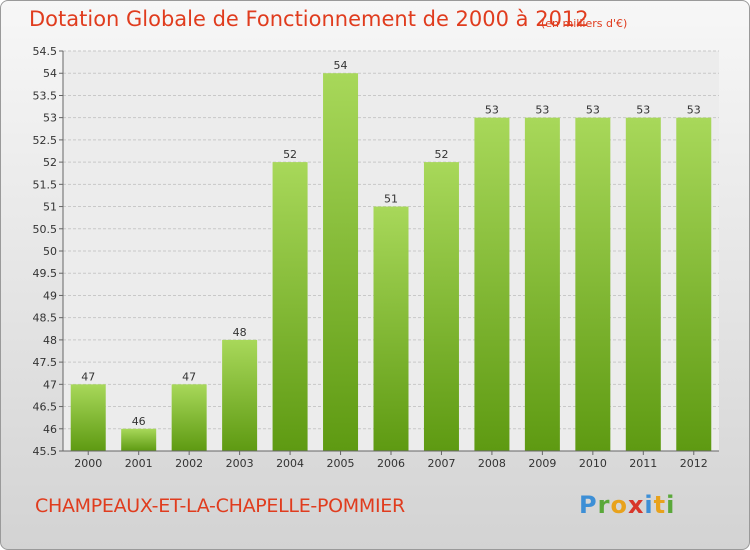  What do you see at coordinates (604, 505) in the screenshot?
I see `logo-letter: r` at bounding box center [604, 505].